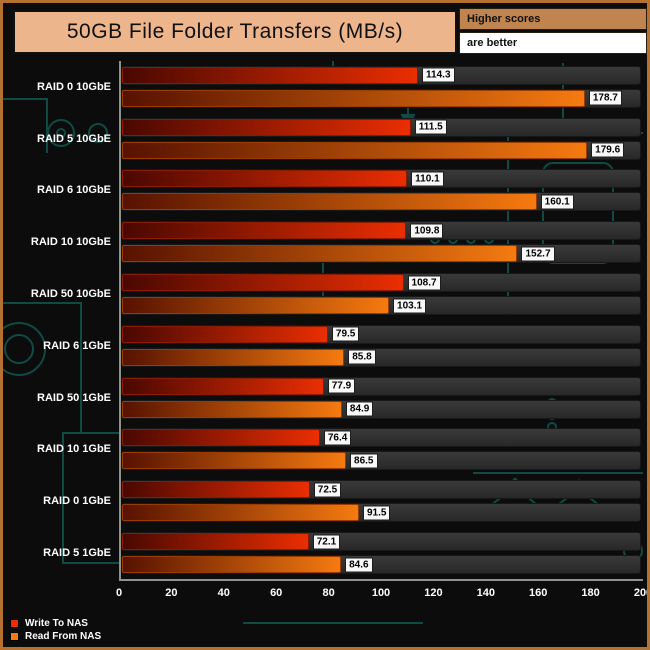  I want to click on category-plot: 109.8 152.7, so click(381, 242).